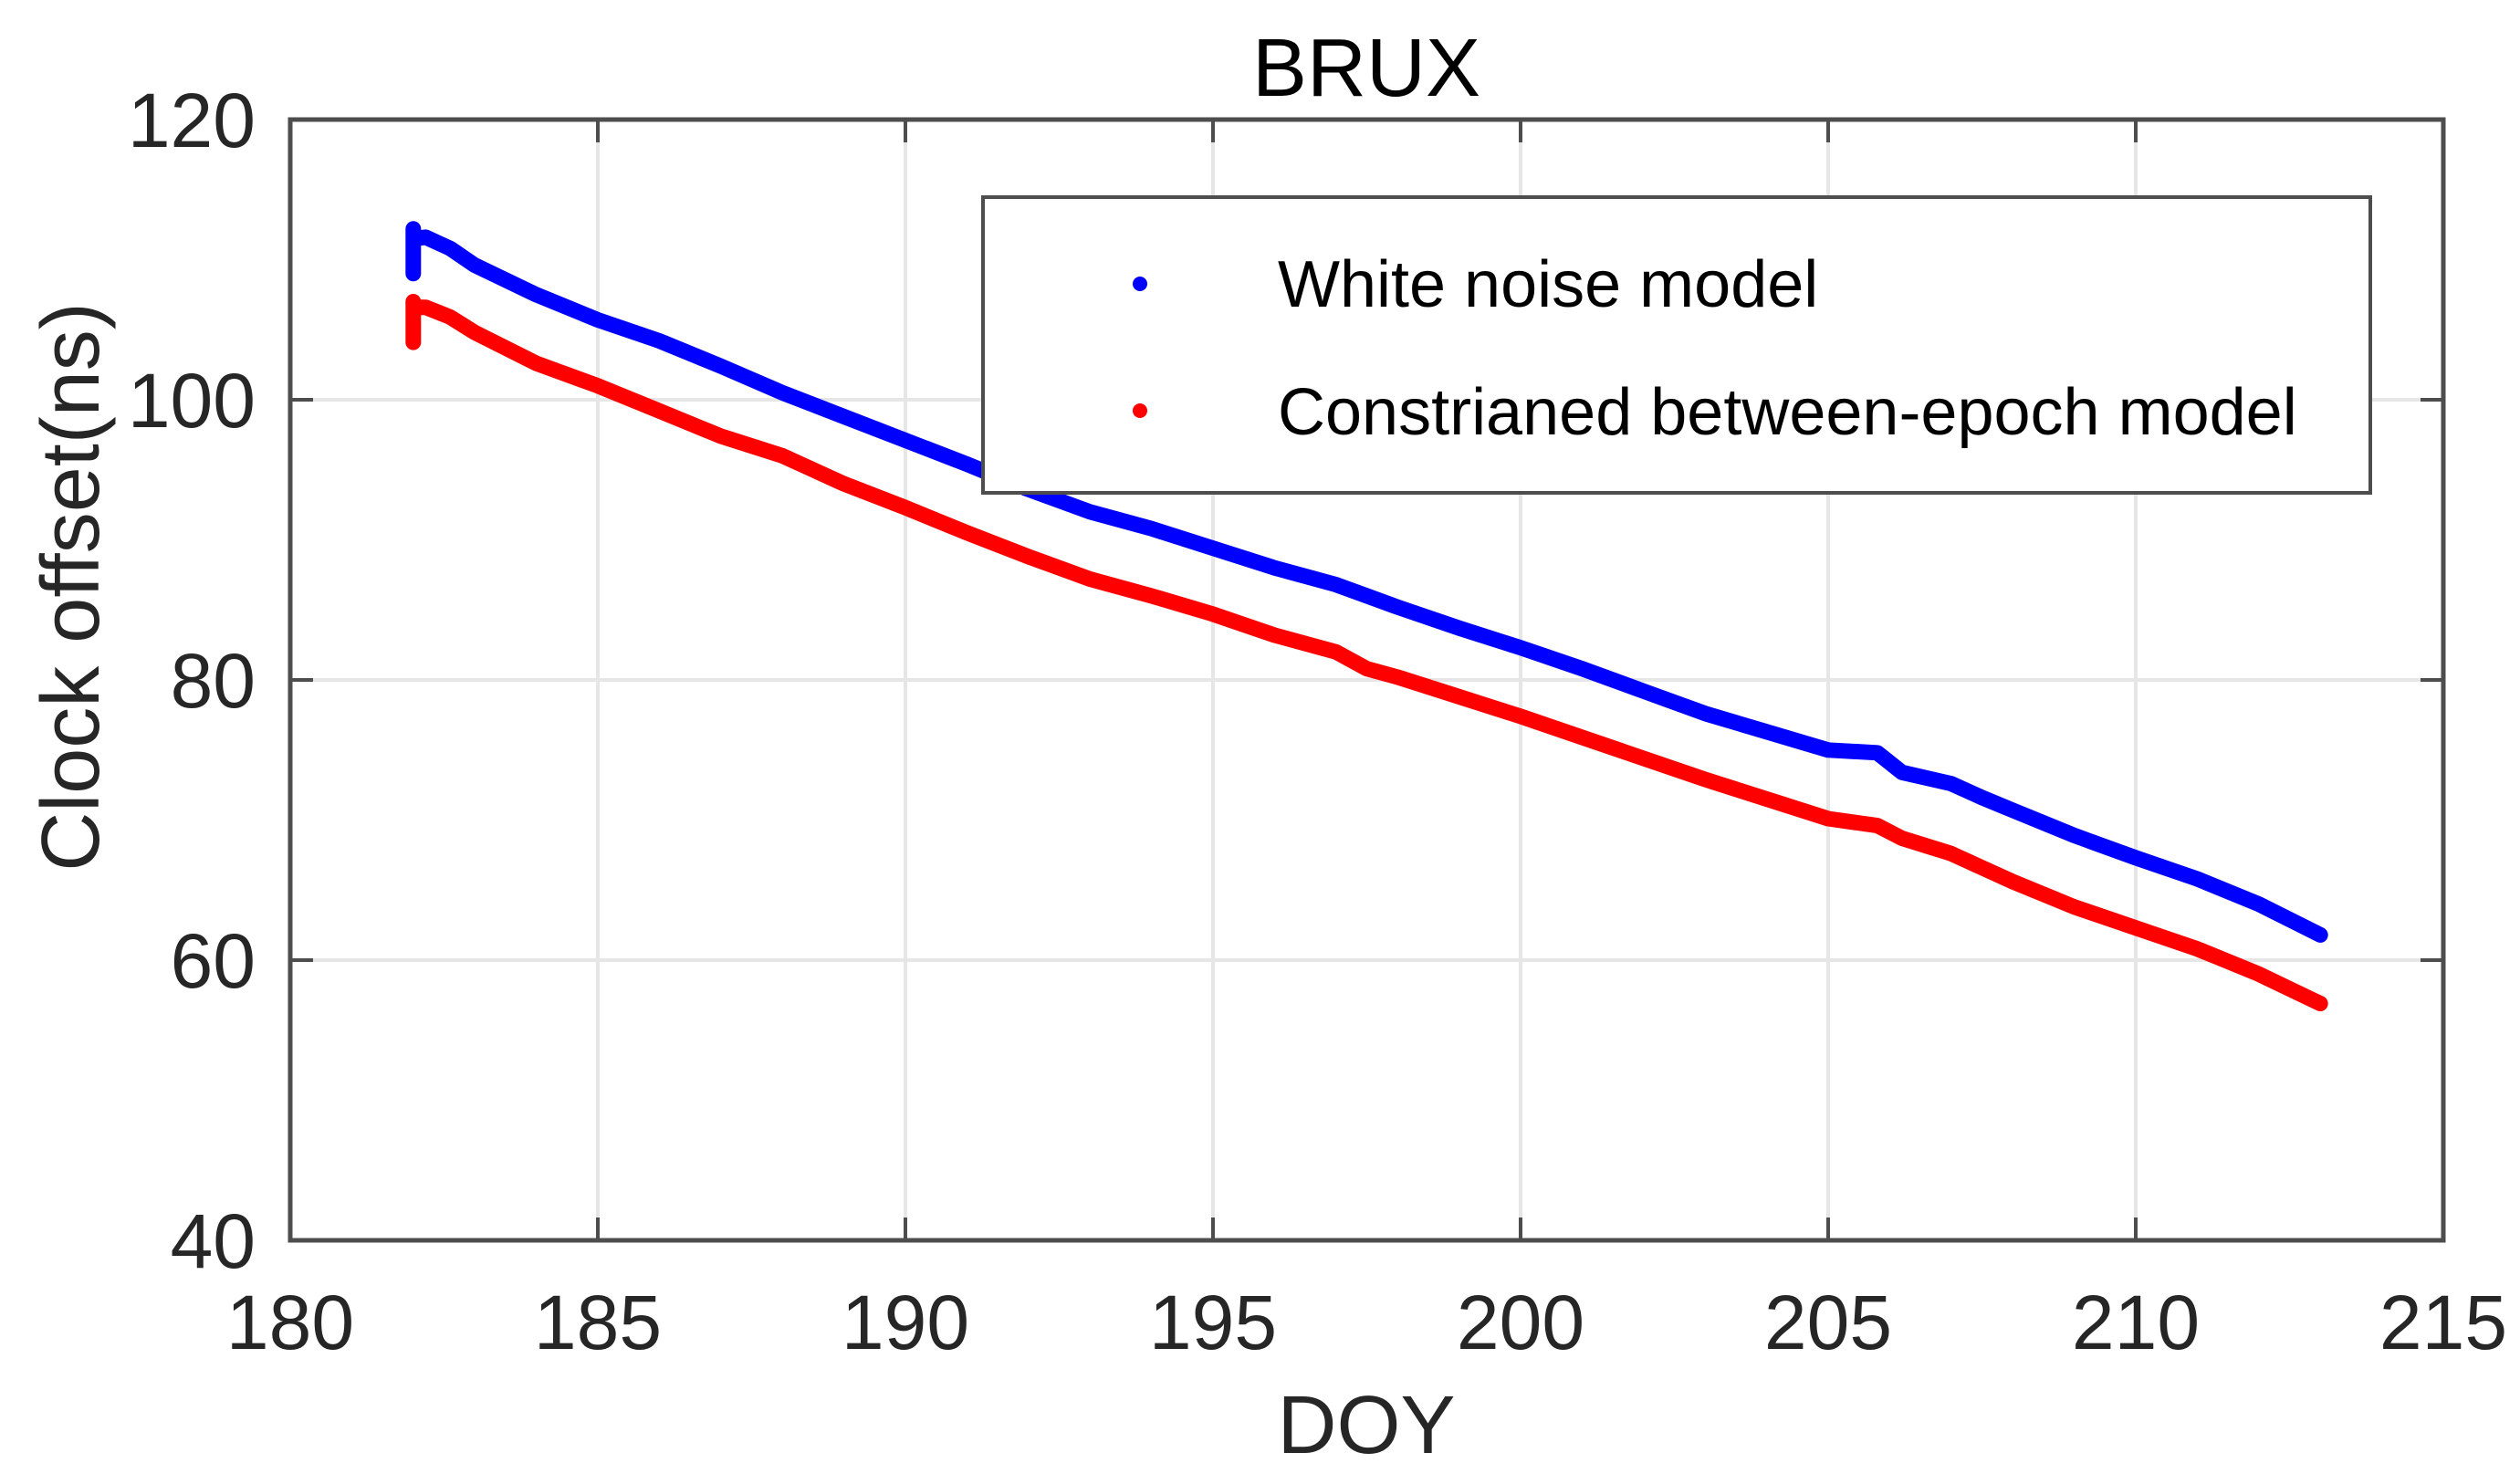 This screenshot has height=1484, width=2520. I want to click on y-axis-tick-labels: 40 60 80 100 120, so click(192, 681).